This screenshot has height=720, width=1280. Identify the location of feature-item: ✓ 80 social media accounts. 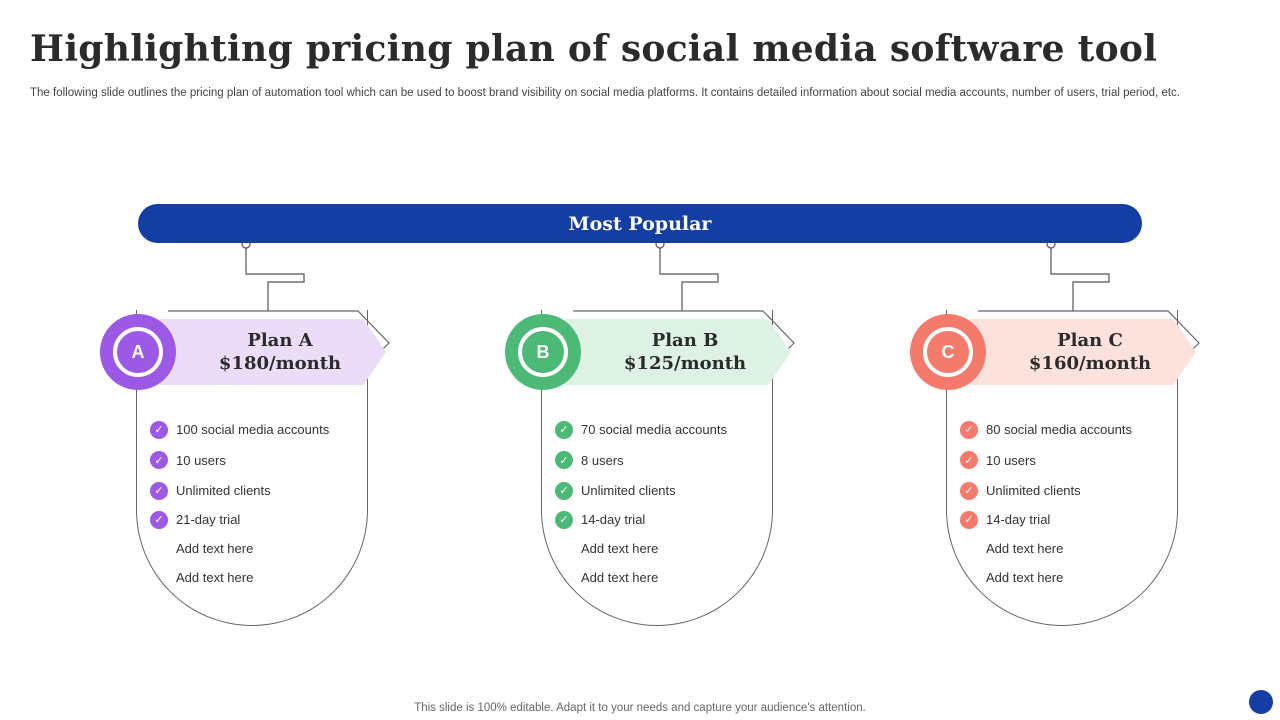
(1046, 429).